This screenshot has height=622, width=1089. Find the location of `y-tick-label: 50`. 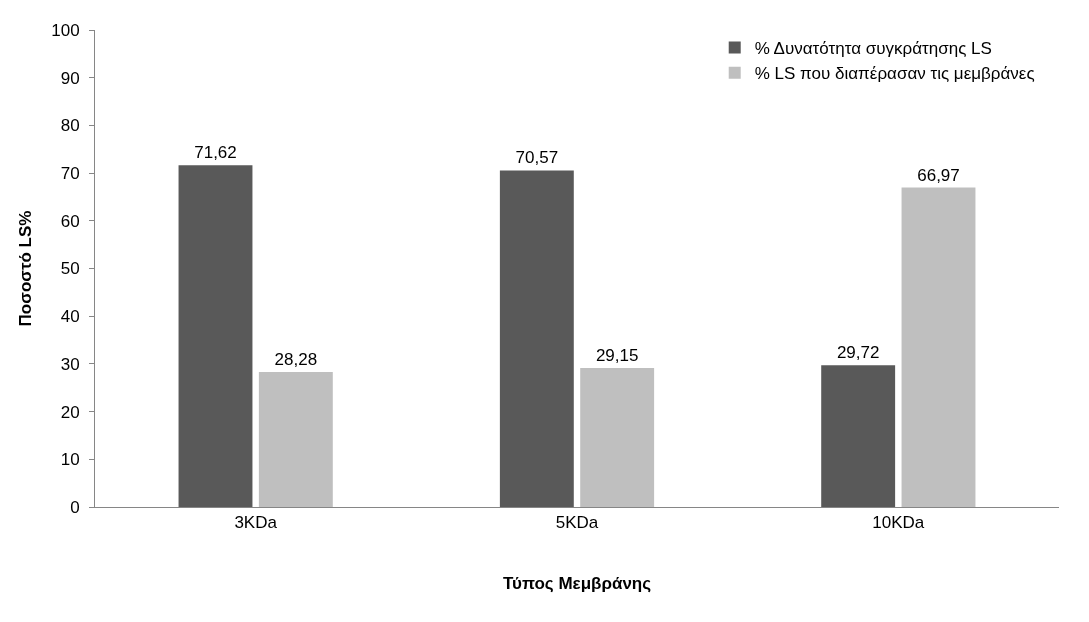

y-tick-label: 50 is located at coordinates (70, 269).